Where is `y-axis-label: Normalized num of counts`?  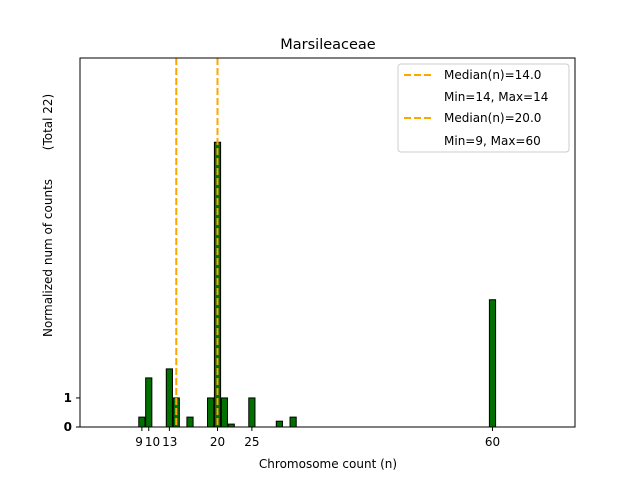
y-axis-label: Normalized num of counts is located at coordinates (48, 258).